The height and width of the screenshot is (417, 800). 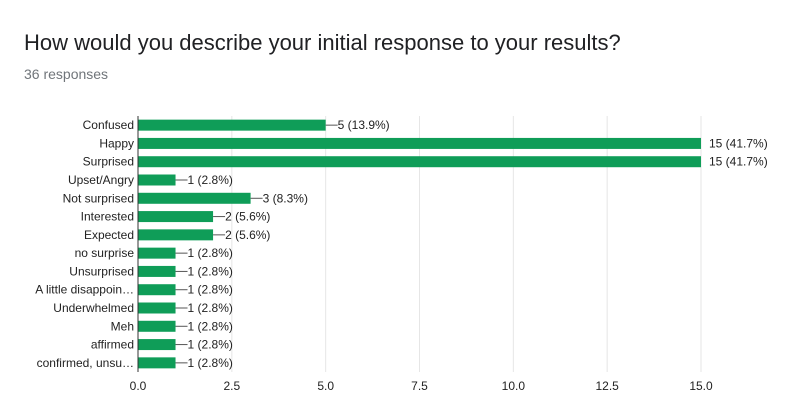 What do you see at coordinates (231, 386) in the screenshot?
I see `x-tick-label: 2.5` at bounding box center [231, 386].